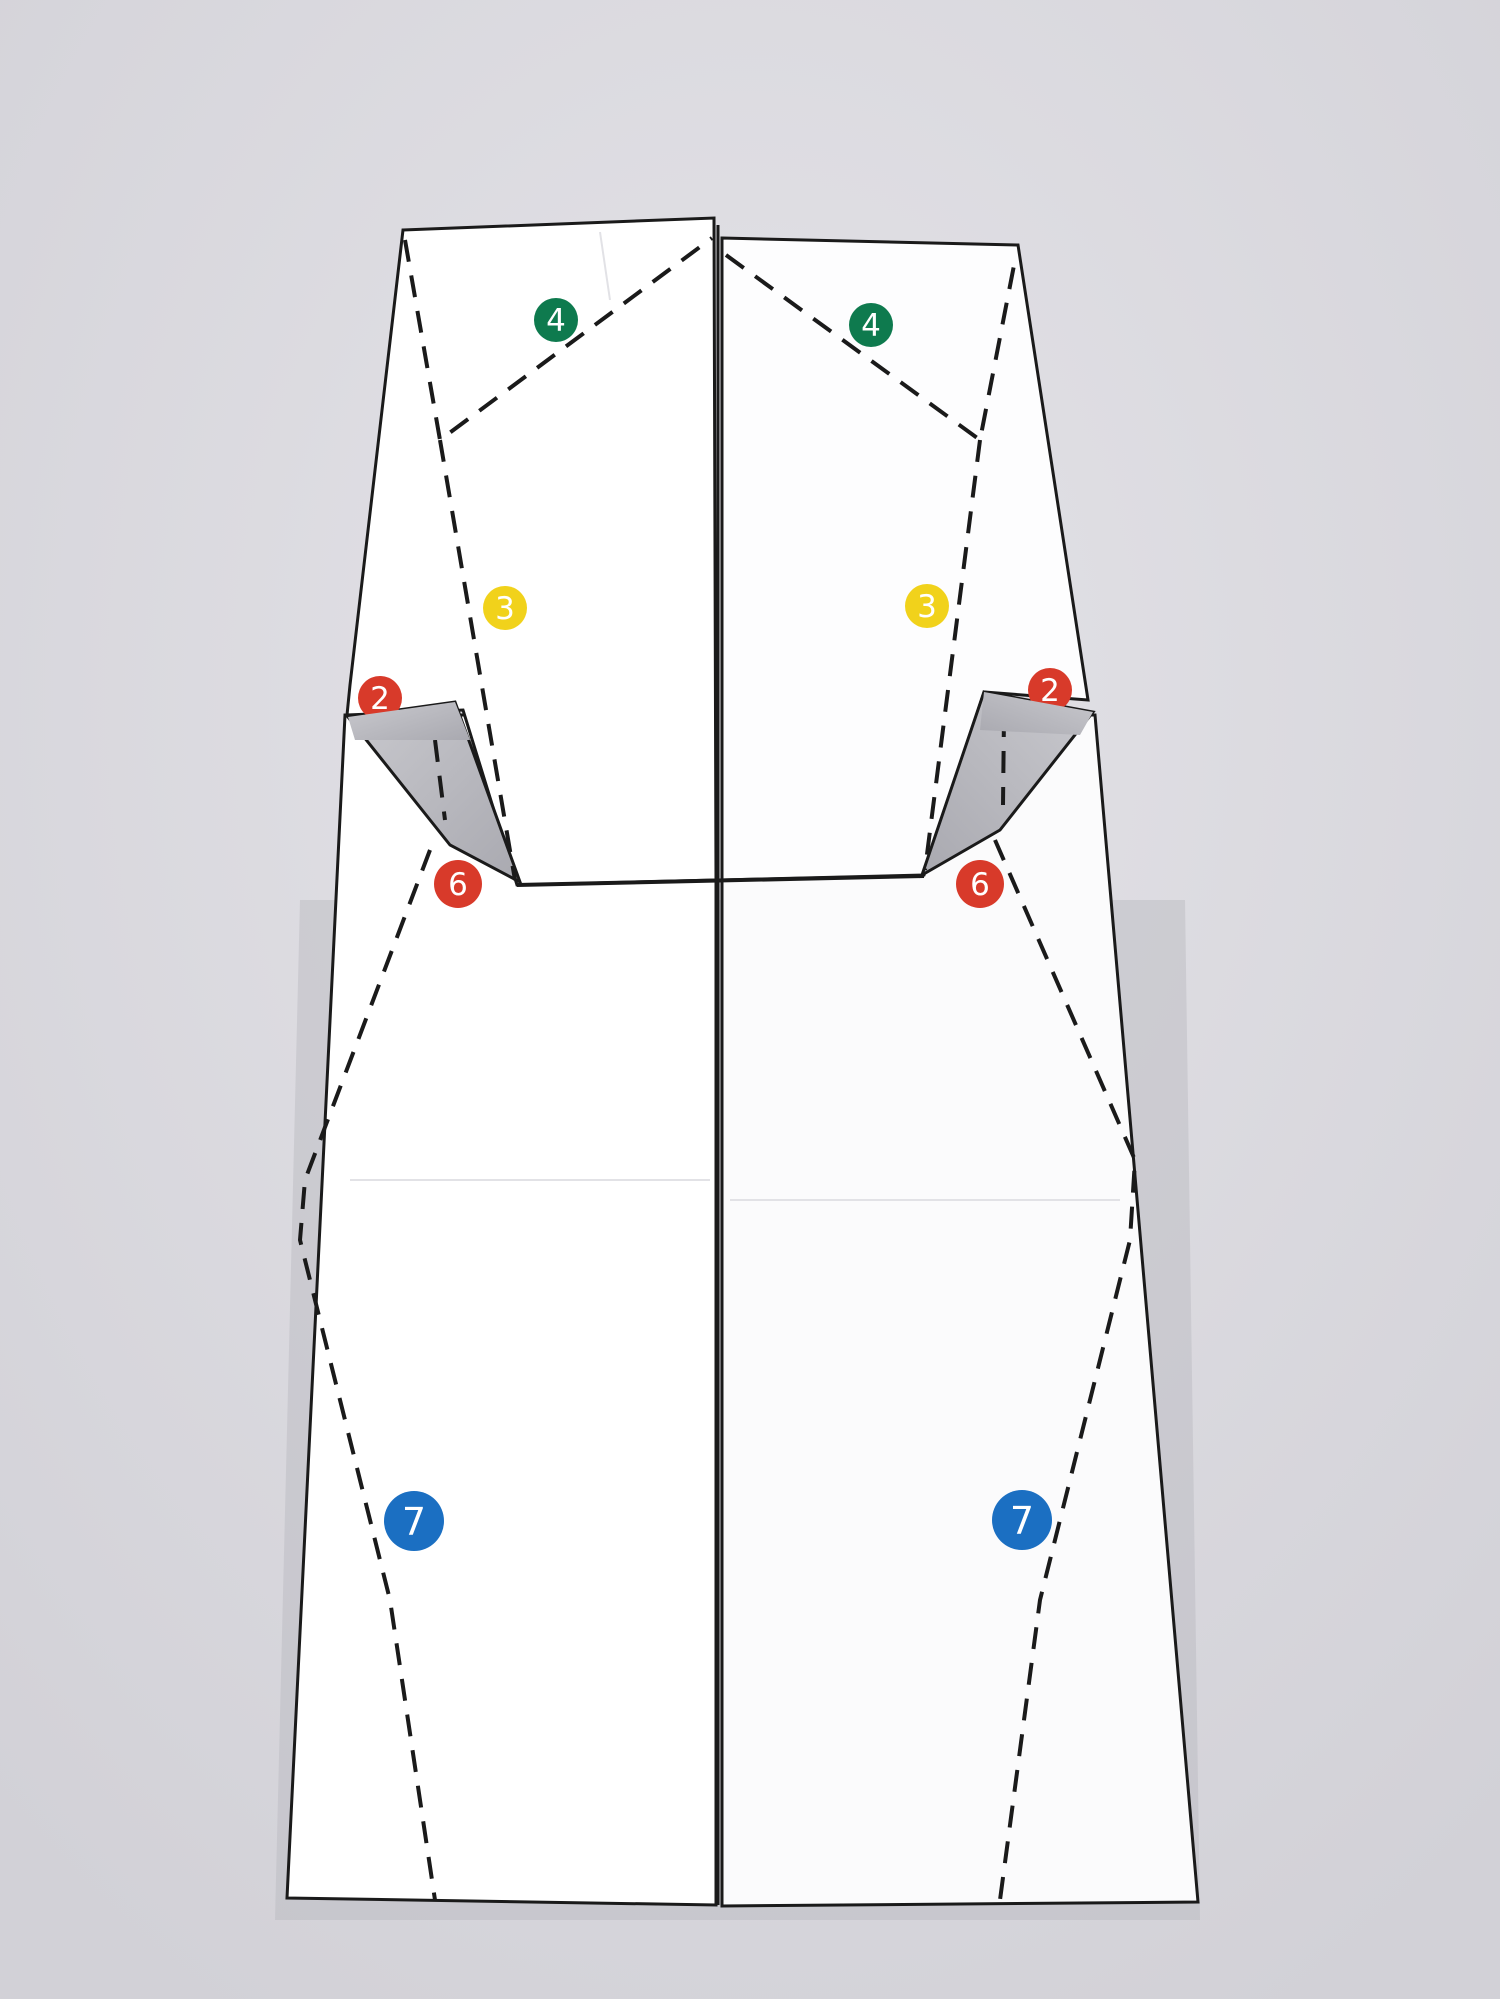  I want to click on marker-3-left-label: 3, so click(505, 609).